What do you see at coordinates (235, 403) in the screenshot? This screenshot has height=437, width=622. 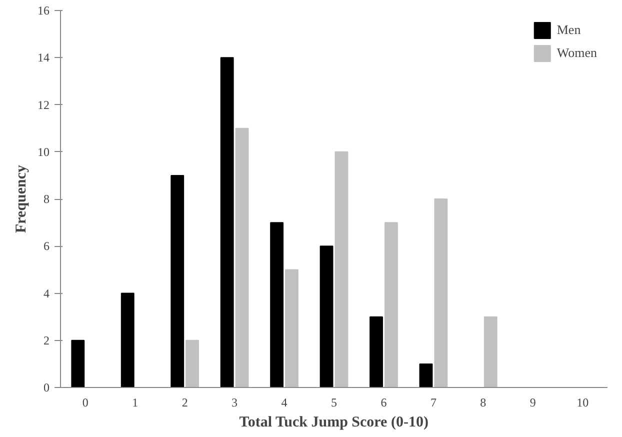 I see `x-tick-label: 3` at bounding box center [235, 403].